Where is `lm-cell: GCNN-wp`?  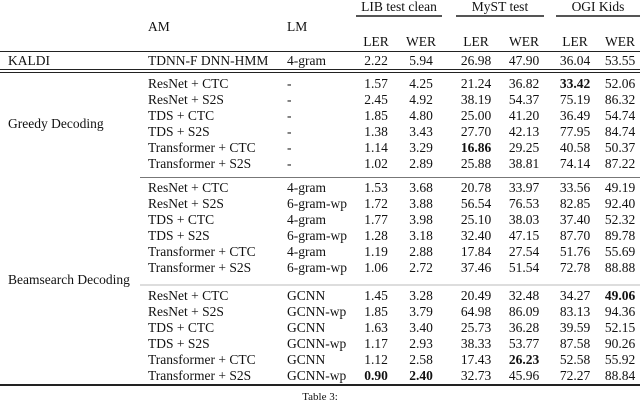
lm-cell: GCNN-wp is located at coordinates (317, 343).